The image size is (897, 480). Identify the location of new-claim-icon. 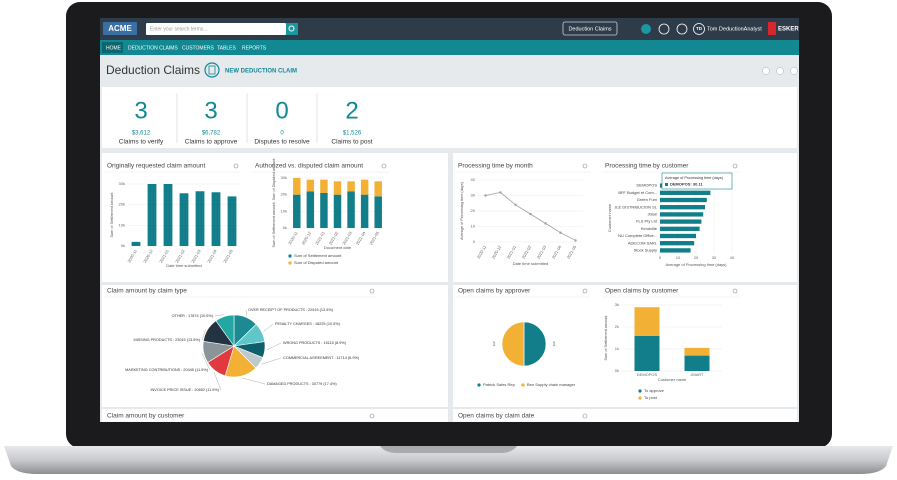
(212, 70).